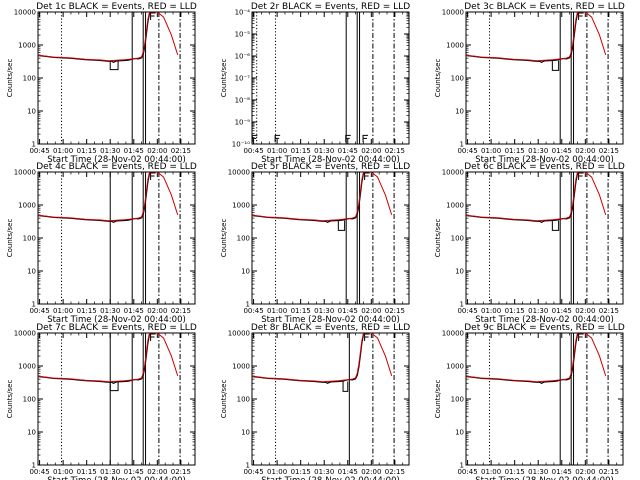 This screenshot has width=640, height=480. Describe the element at coordinates (116, 167) in the screenshot. I see `plot-title: Det 4c BLACK = Events, RED = LLD` at that location.